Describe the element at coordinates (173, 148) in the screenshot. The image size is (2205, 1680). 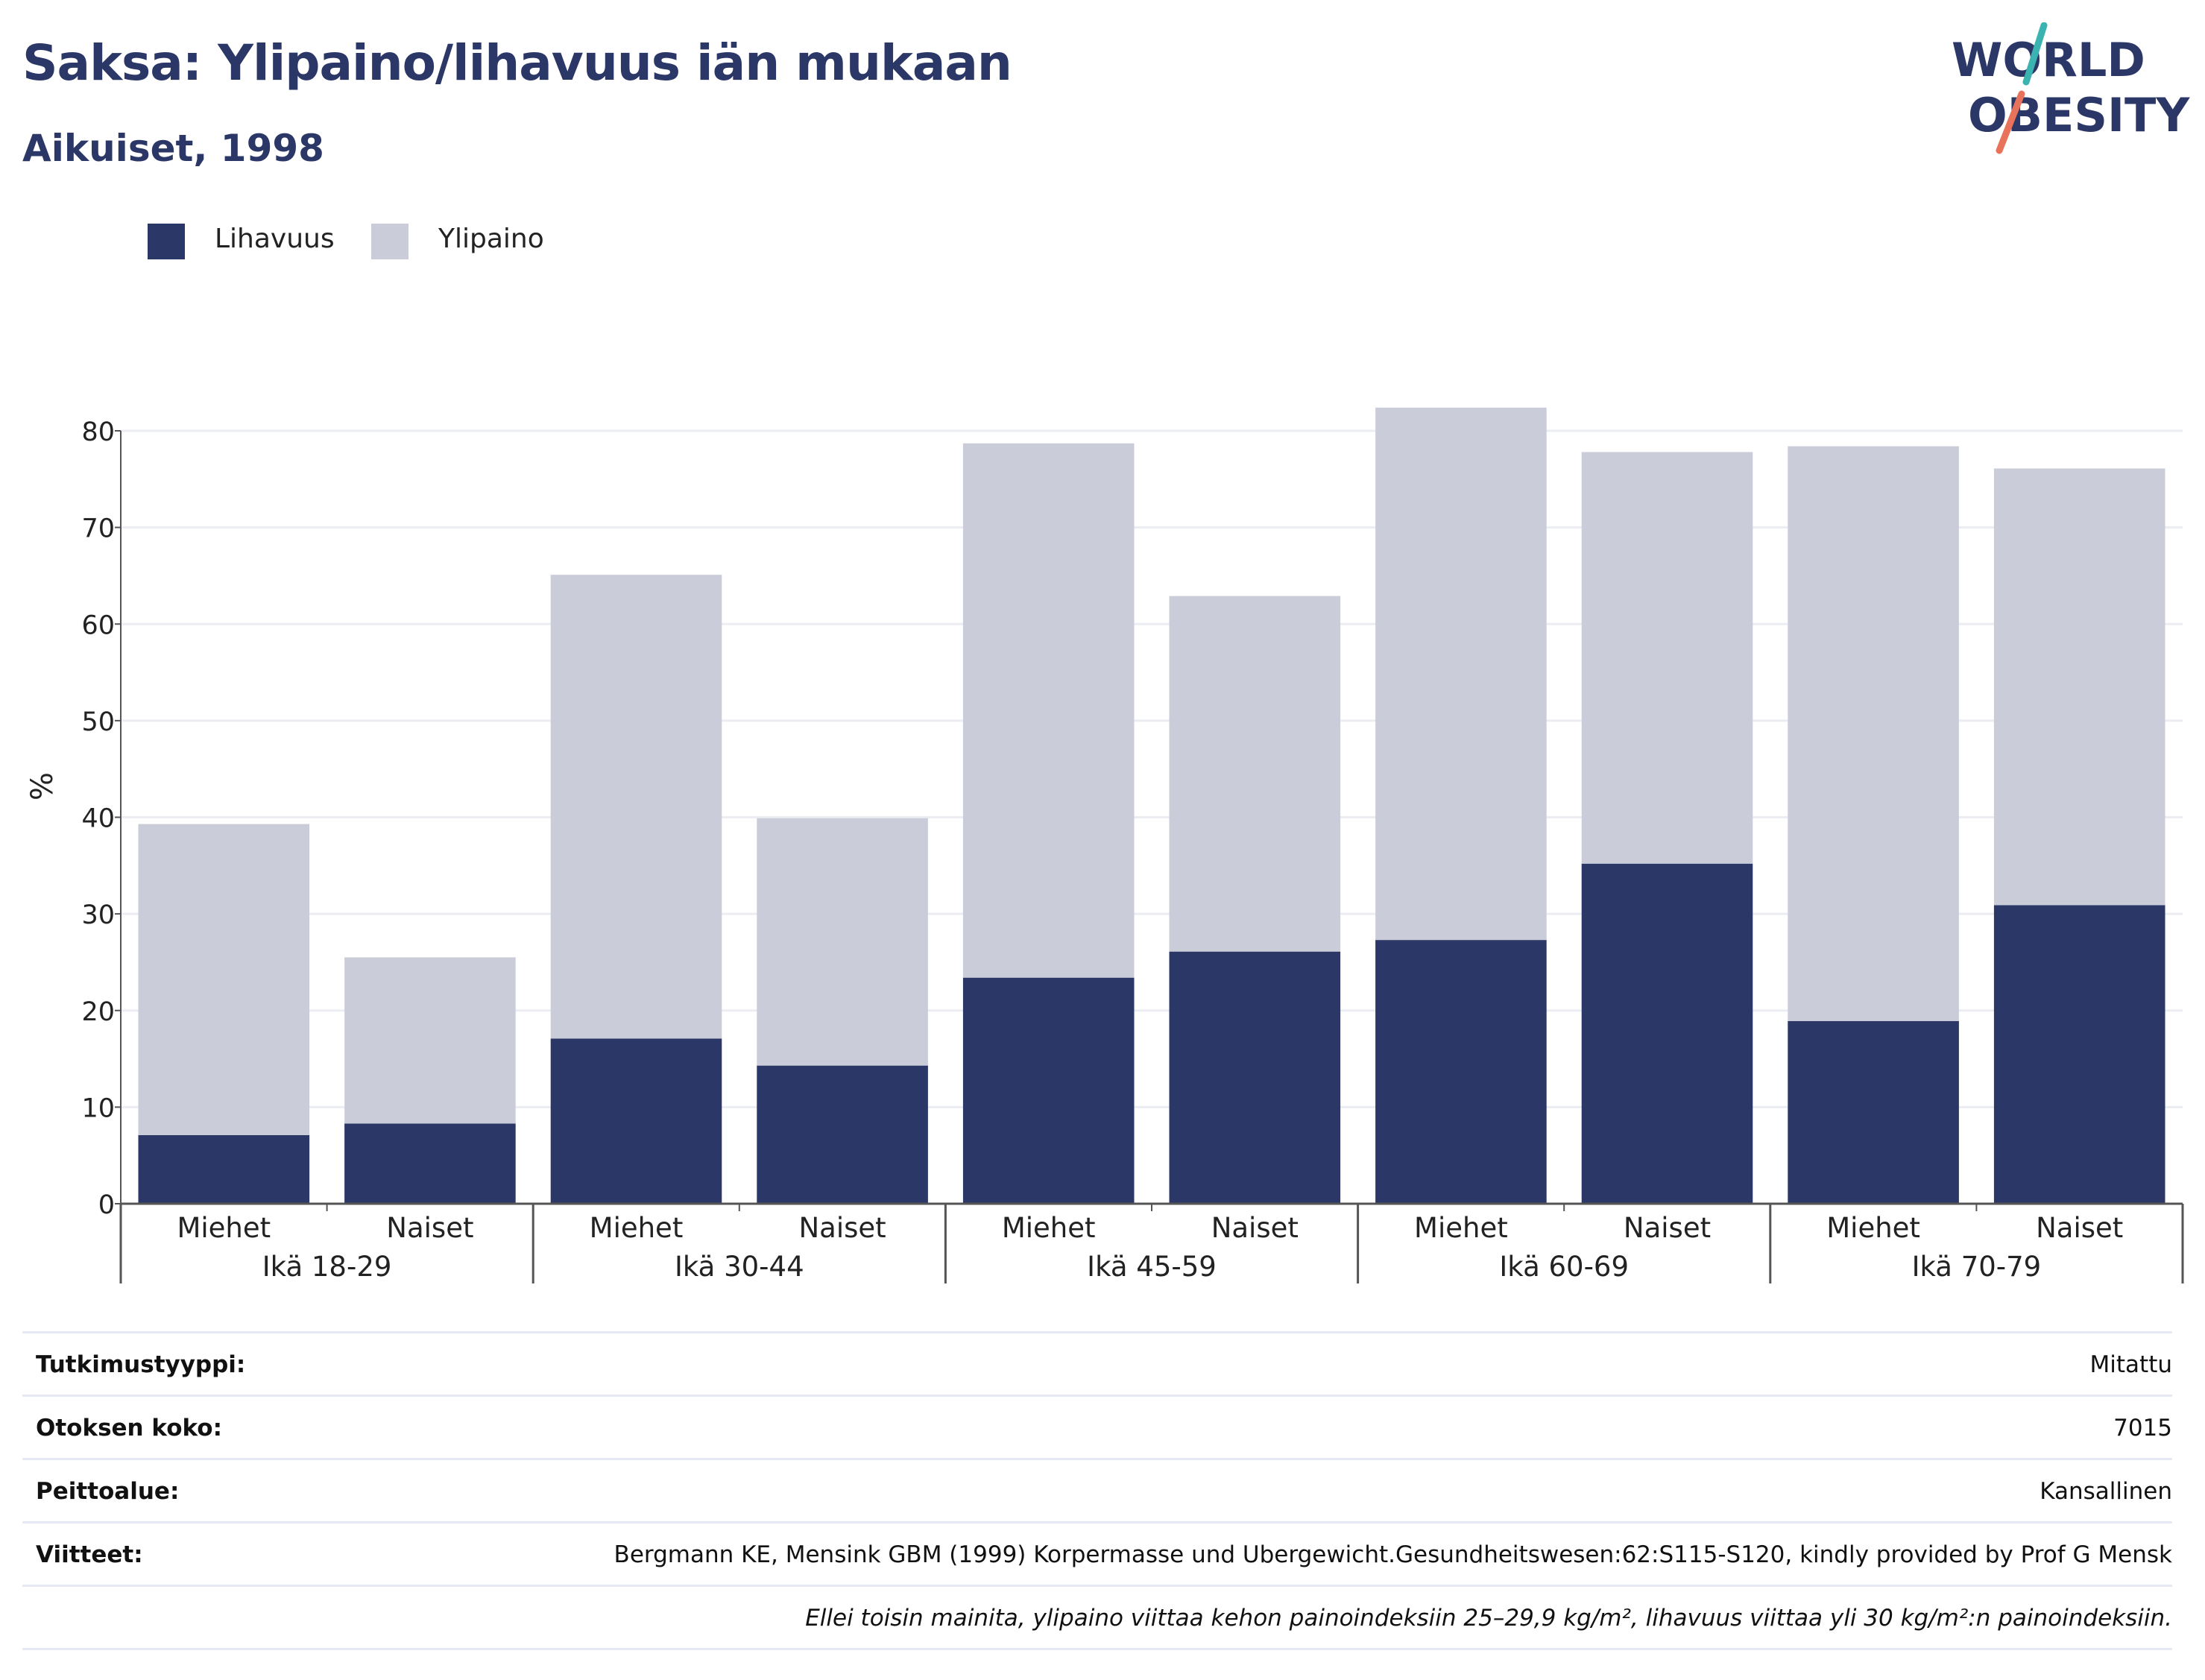
I see `chart-subtitle: Aikuiset, 1998` at that location.